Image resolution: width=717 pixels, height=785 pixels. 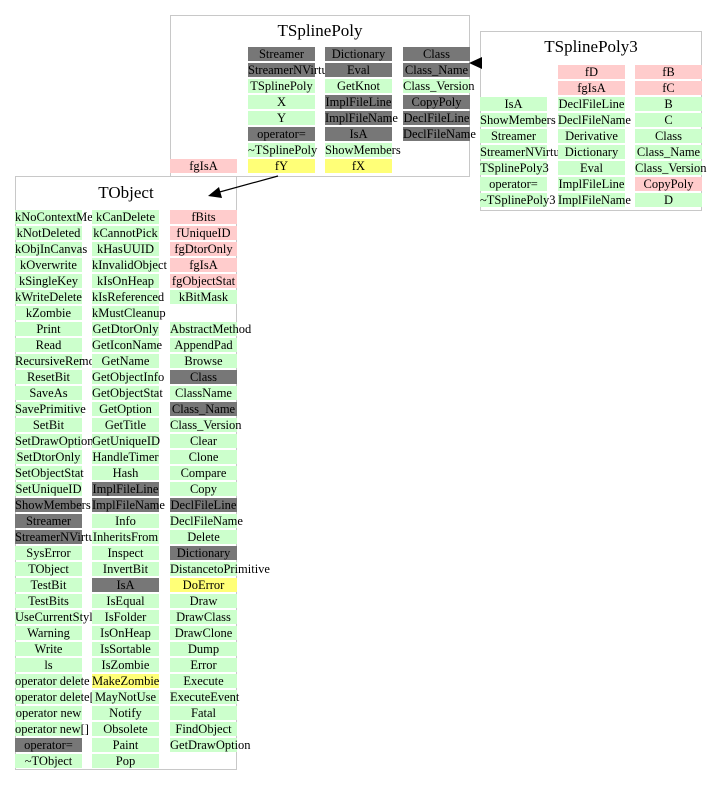 What do you see at coordinates (60, 217) in the screenshot?
I see `member-function: kNoContextMenu` at bounding box center [60, 217].